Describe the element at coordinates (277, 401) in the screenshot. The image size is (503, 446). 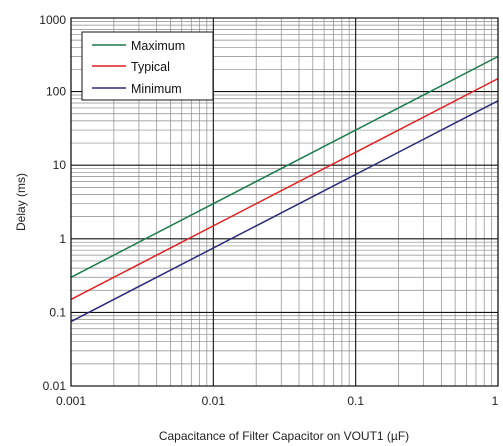
I see `x-tick-labels: 0.001 0.01 0.1 1` at that location.